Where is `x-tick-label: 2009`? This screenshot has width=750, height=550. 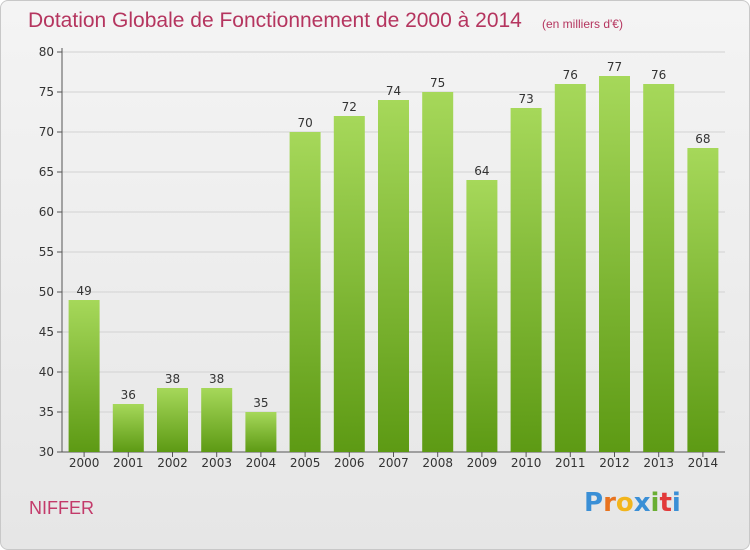 x-tick-label: 2009 is located at coordinates (482, 463).